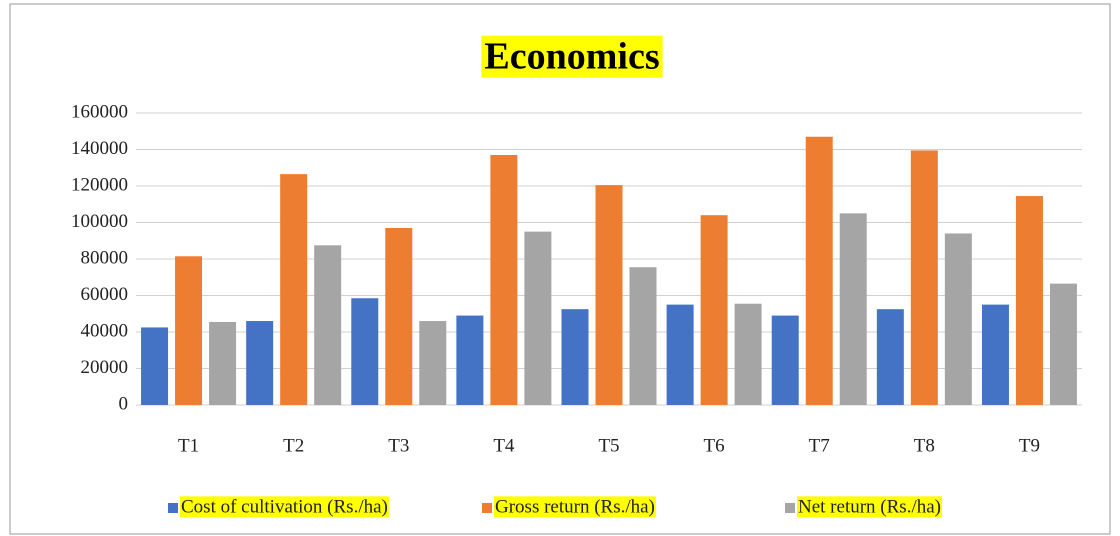 The width and height of the screenshot is (1120, 536). What do you see at coordinates (105, 257) in the screenshot?
I see `y-tick-label: 80000` at bounding box center [105, 257].